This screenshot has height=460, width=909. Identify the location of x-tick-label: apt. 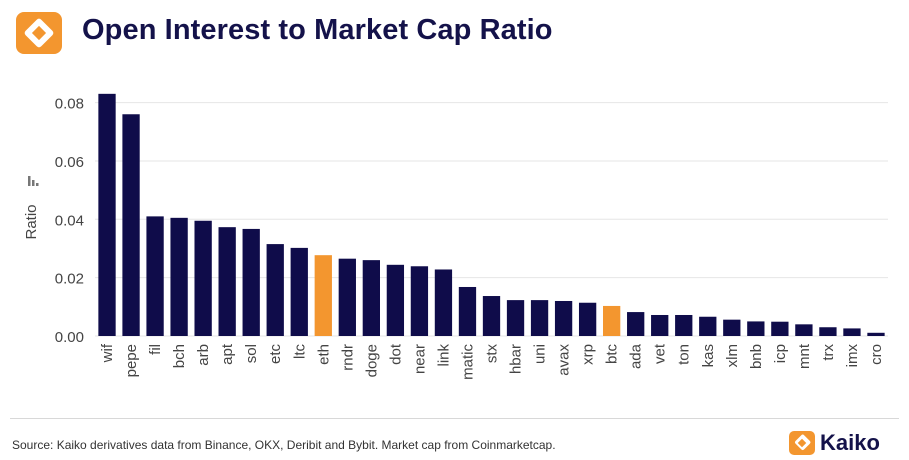
(227, 354).